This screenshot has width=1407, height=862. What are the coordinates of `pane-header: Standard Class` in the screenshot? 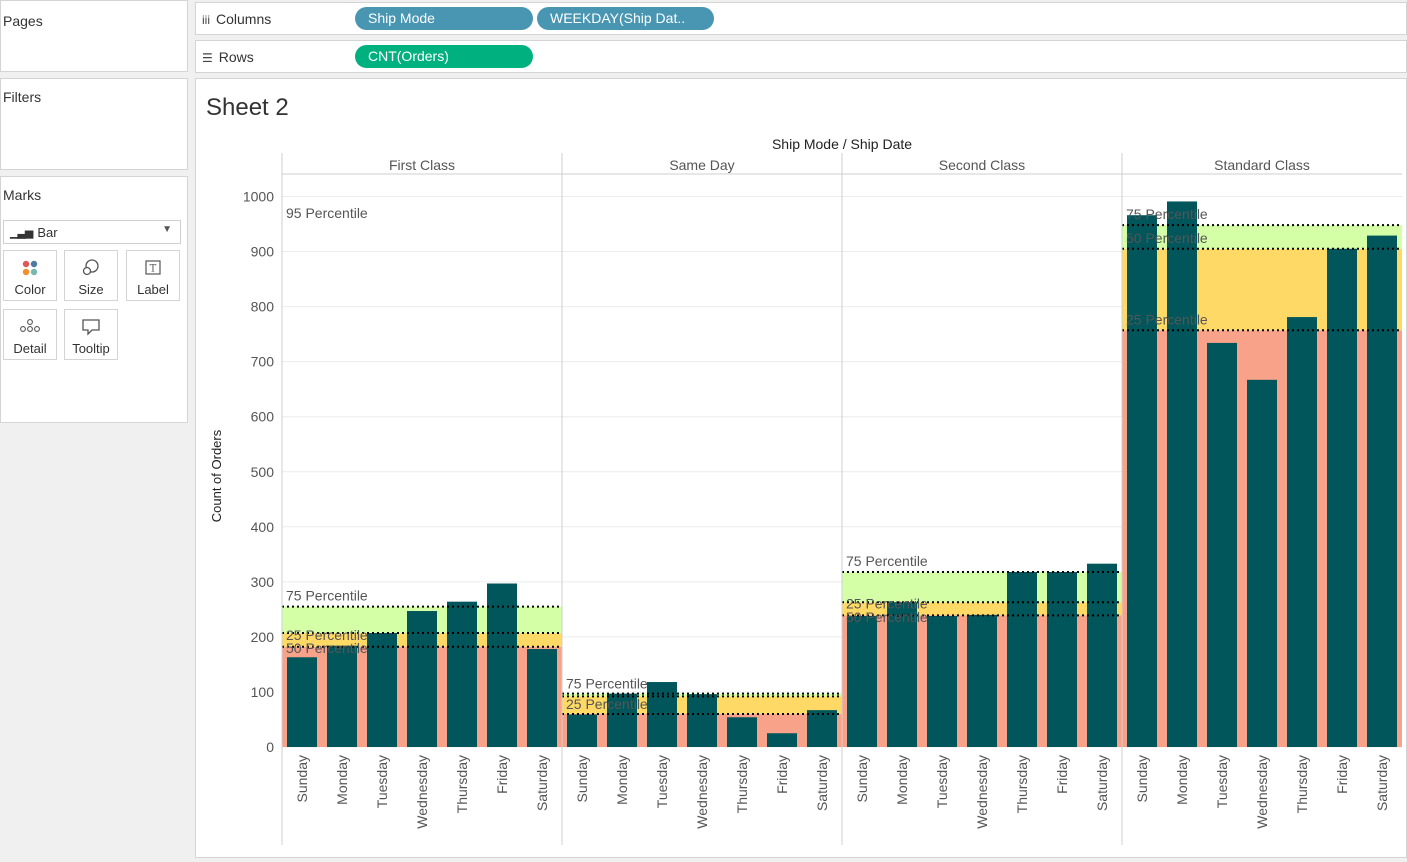 It's located at (1262, 165).